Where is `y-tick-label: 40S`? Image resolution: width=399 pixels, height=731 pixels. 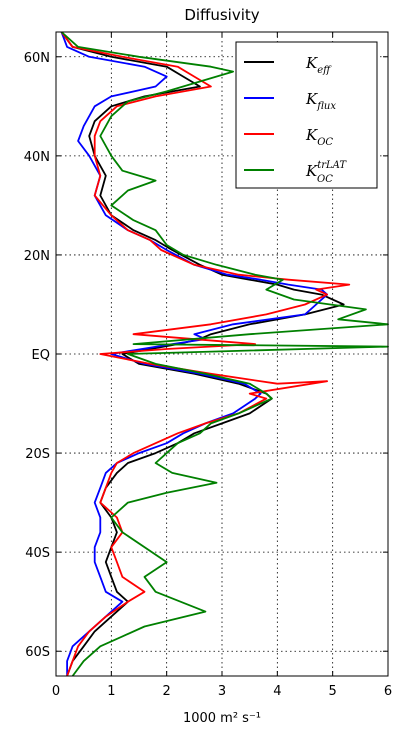
y-tick-label: 40S is located at coordinates (37, 553).